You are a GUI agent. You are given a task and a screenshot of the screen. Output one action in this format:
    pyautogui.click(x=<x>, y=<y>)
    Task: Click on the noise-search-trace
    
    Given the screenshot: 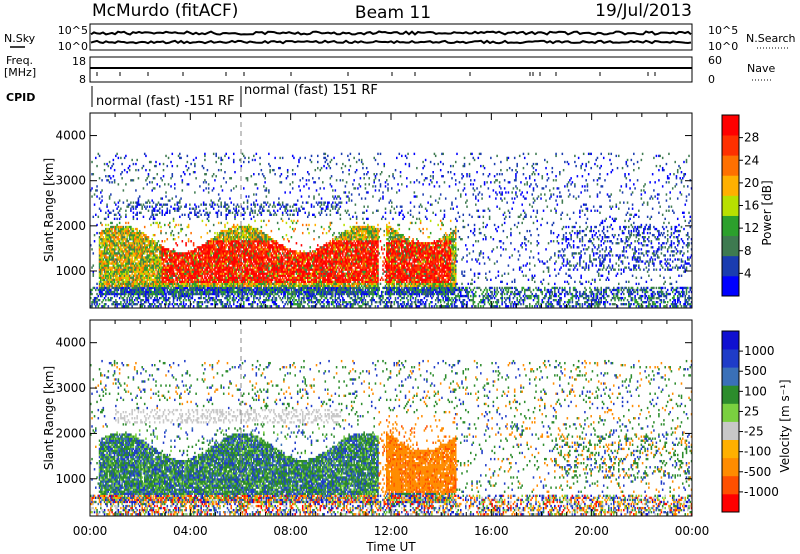 What is the action you would take?
    pyautogui.click(x=391, y=42)
    